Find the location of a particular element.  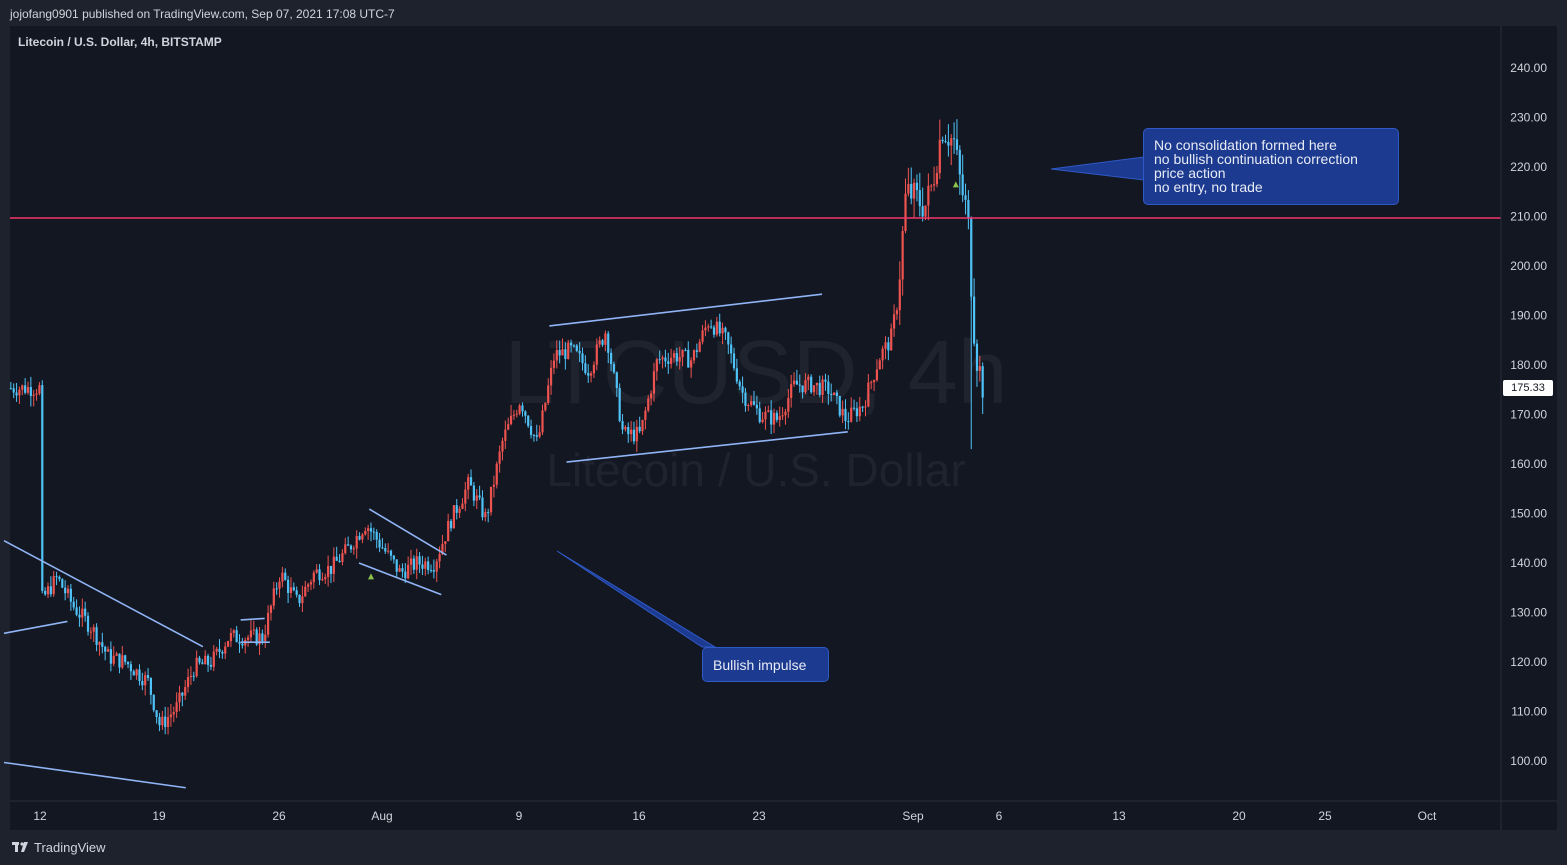

time-axis: 12 19 26 Aug 9 16 23 Sep 6 13 20 25 Oct is located at coordinates (735, 816).